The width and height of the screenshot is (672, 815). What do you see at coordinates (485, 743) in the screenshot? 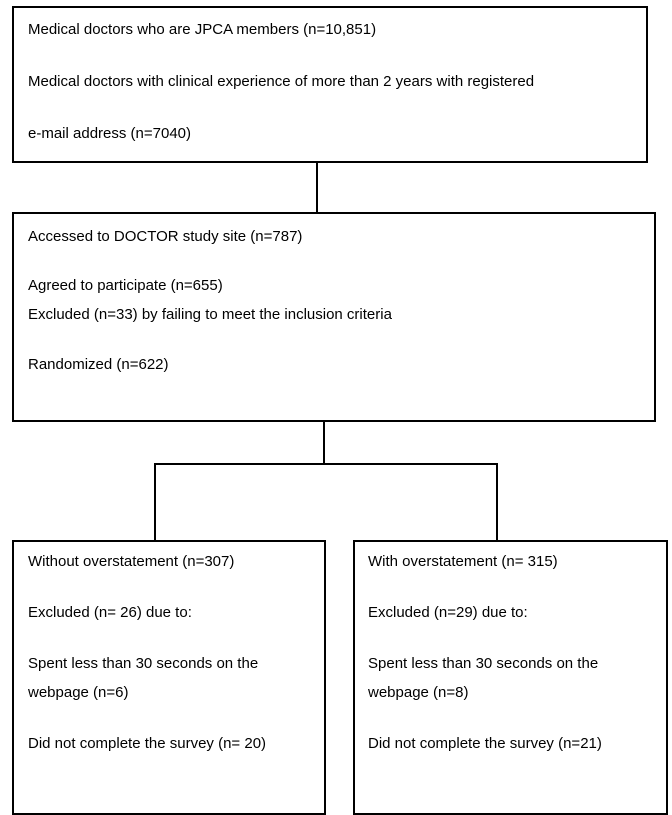
I see `right-line5: Did not complete the survey (n=21)` at bounding box center [485, 743].